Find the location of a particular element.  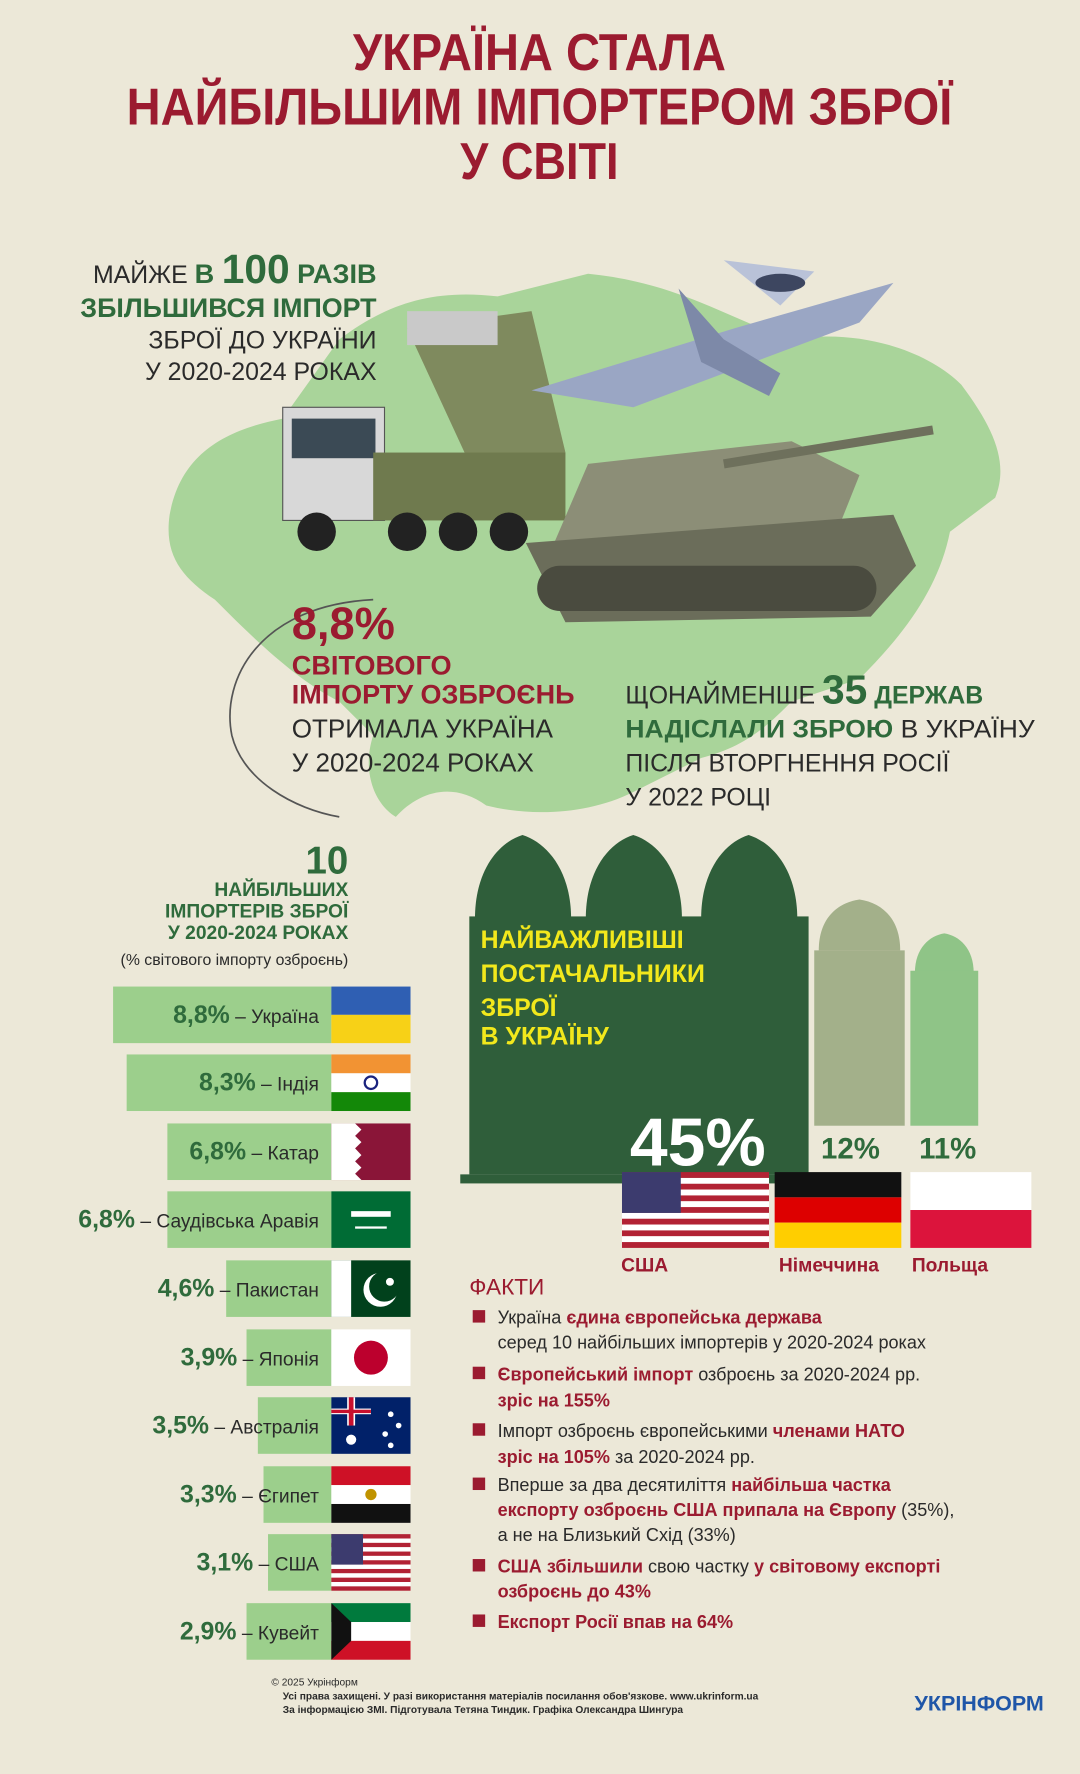

fact-text-part: Імпорт озброєнь європейськими is located at coordinates (635, 1431).